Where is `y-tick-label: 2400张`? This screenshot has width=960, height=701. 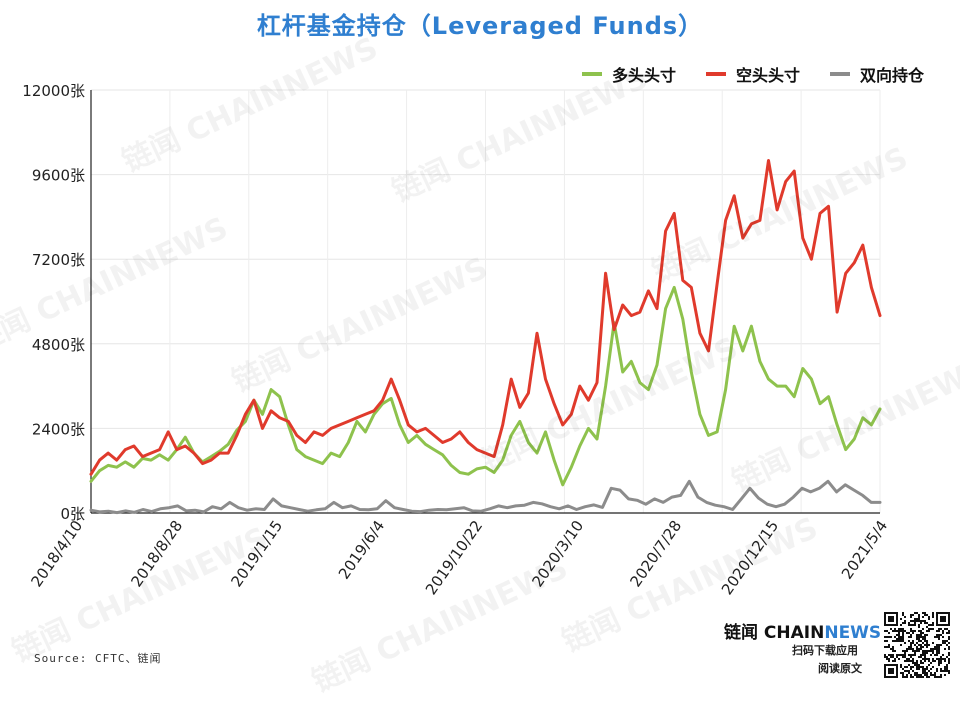 y-tick-label: 2400张 is located at coordinates (58, 429).